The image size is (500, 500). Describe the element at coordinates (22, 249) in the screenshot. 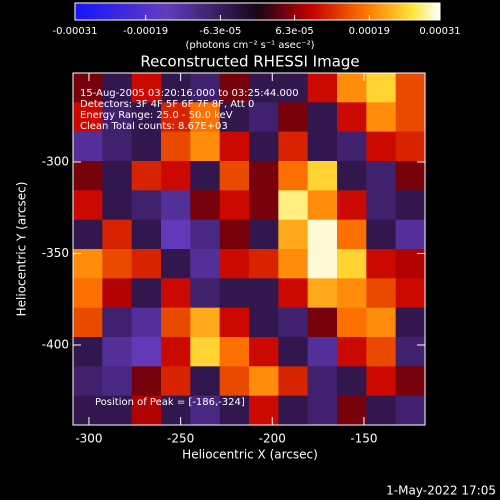

I see `y-axis-label: Heliocentric Y (arcsec)` at that location.